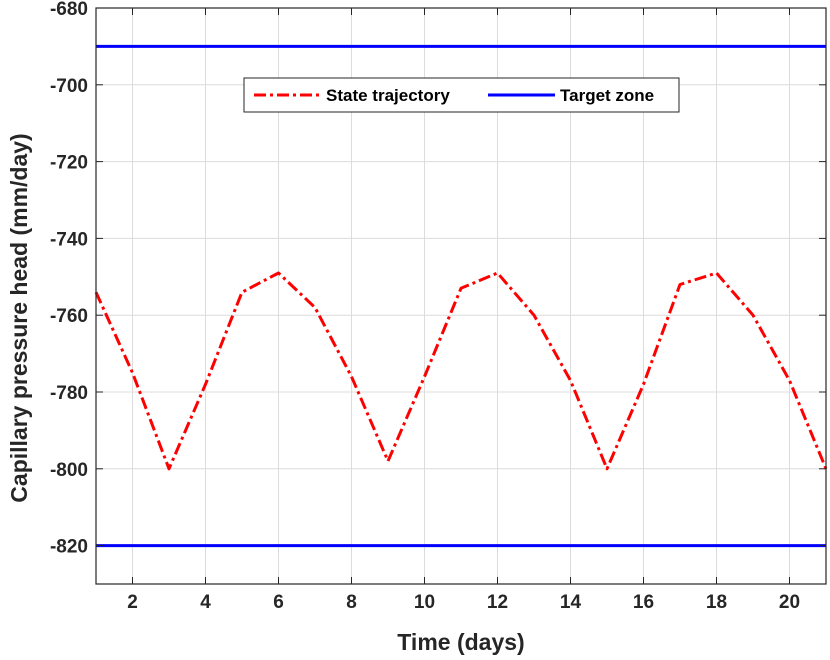 This screenshot has height=660, width=830. I want to click on legend-label-target-zone: Target zone, so click(607, 95).